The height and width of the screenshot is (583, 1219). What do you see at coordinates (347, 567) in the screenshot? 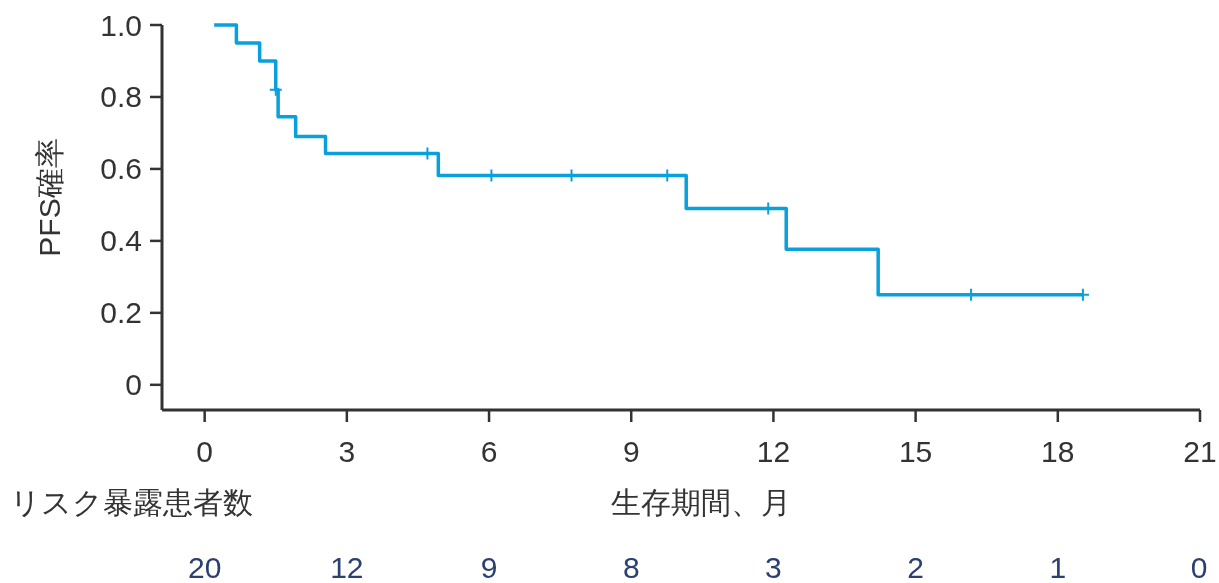
I see `text: 12` at bounding box center [347, 567].